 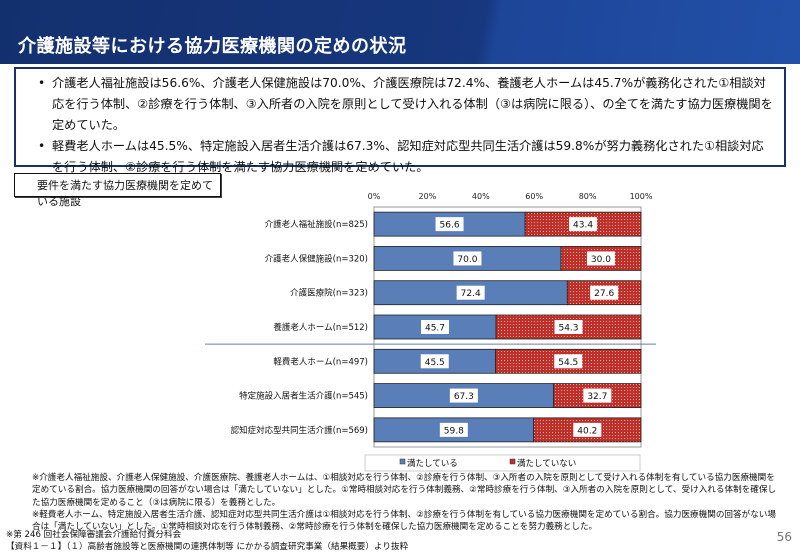 I want to click on category-label: 介護老人福祉施設(n=825), so click(x=316, y=224).